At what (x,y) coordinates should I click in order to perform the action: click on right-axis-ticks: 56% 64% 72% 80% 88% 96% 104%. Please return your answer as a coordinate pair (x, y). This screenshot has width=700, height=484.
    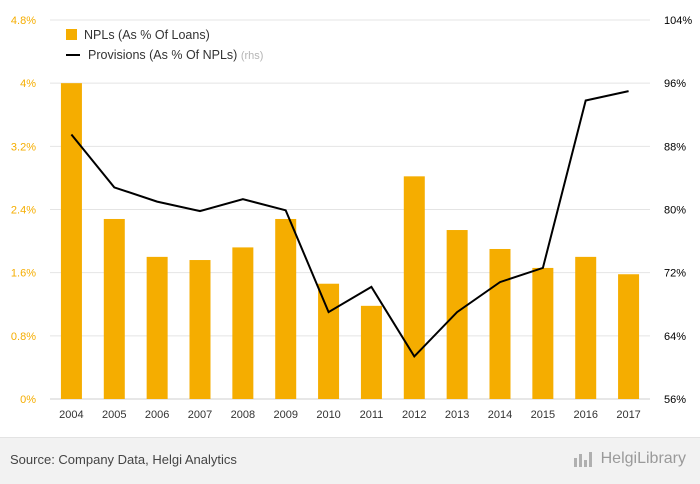
    Looking at the image, I should click on (678, 210).